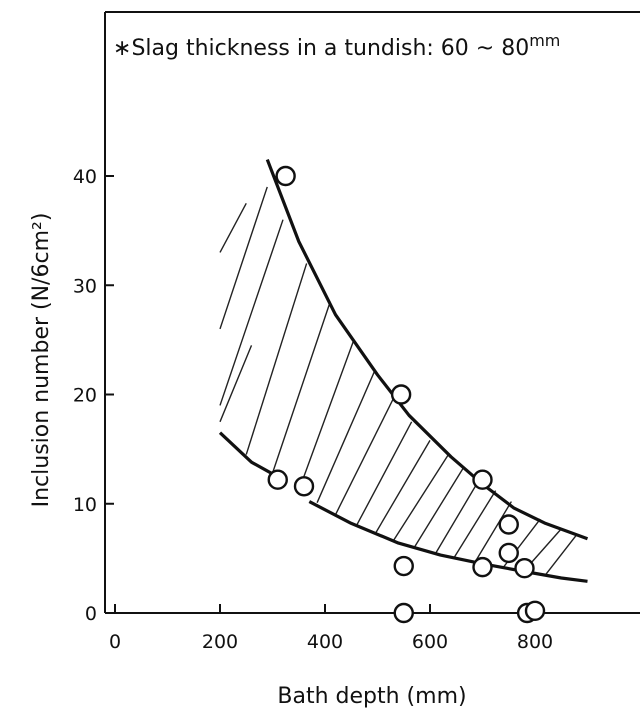  Describe the element at coordinates (91, 614) in the screenshot. I see `y-tick-label: 0` at that location.